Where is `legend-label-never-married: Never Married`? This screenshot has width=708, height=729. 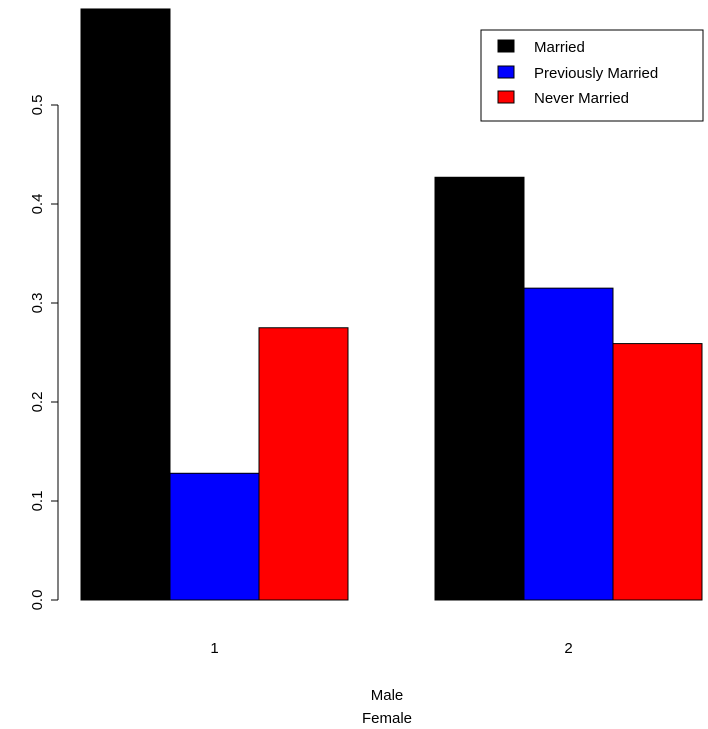
legend-label-never-married: Never Married is located at coordinates (581, 98).